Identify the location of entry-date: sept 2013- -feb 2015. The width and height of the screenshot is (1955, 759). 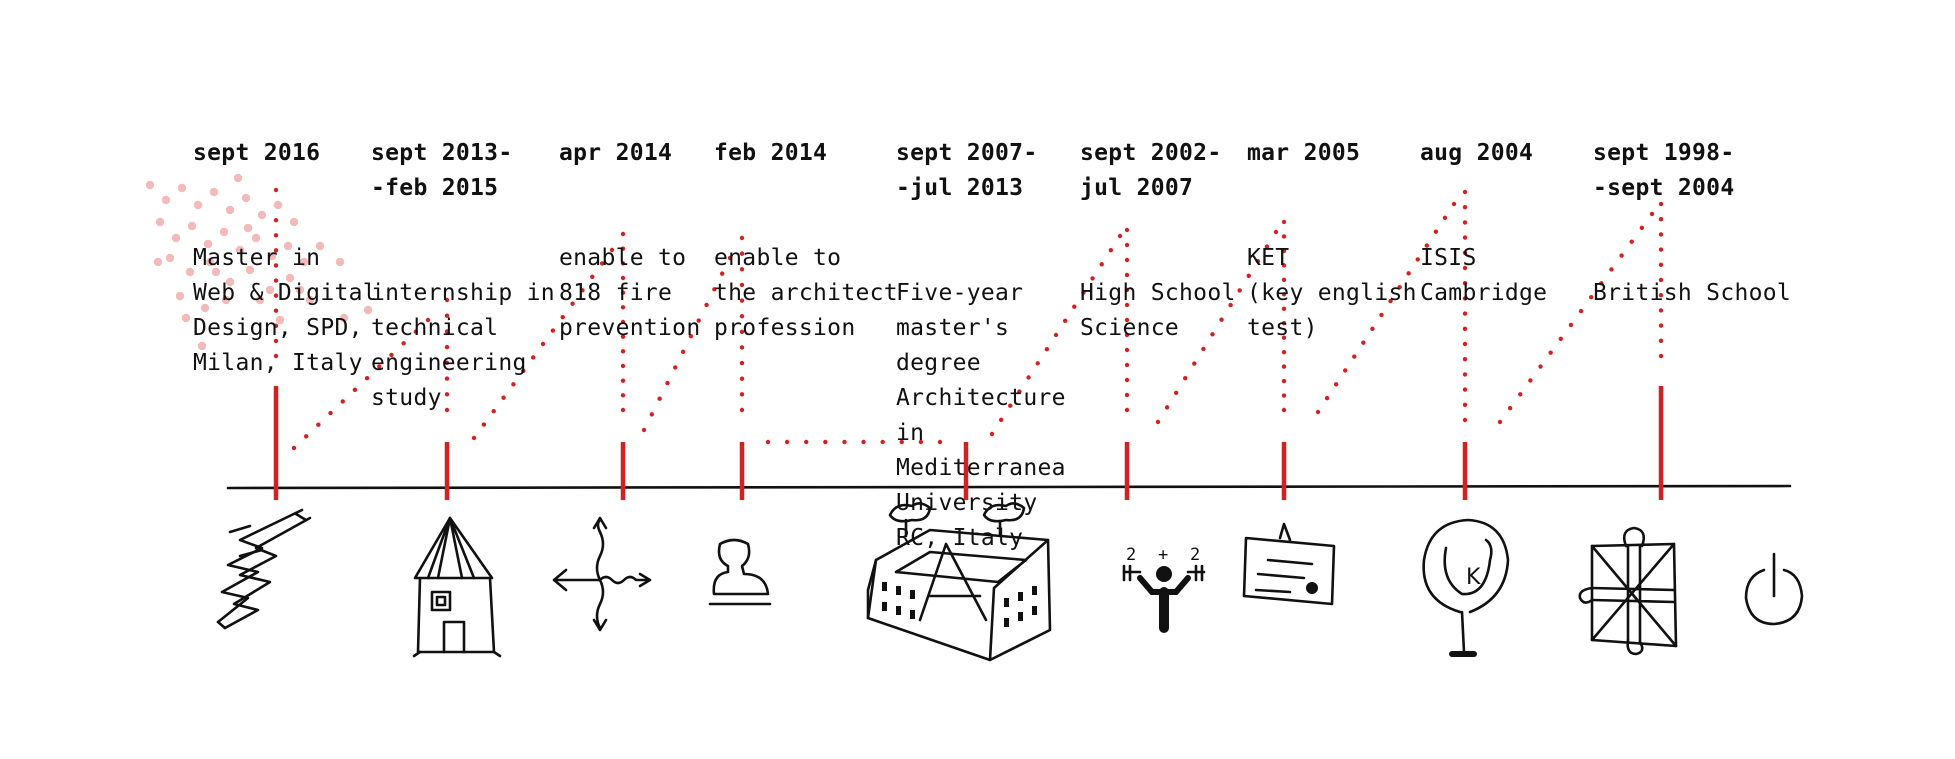
(442, 170).